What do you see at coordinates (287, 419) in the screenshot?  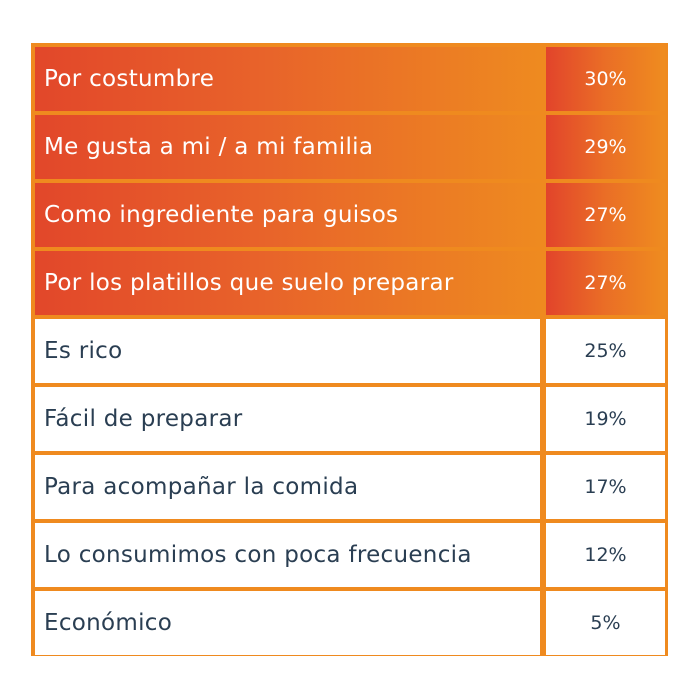 I see `row-label: Fácil de preparar` at bounding box center [287, 419].